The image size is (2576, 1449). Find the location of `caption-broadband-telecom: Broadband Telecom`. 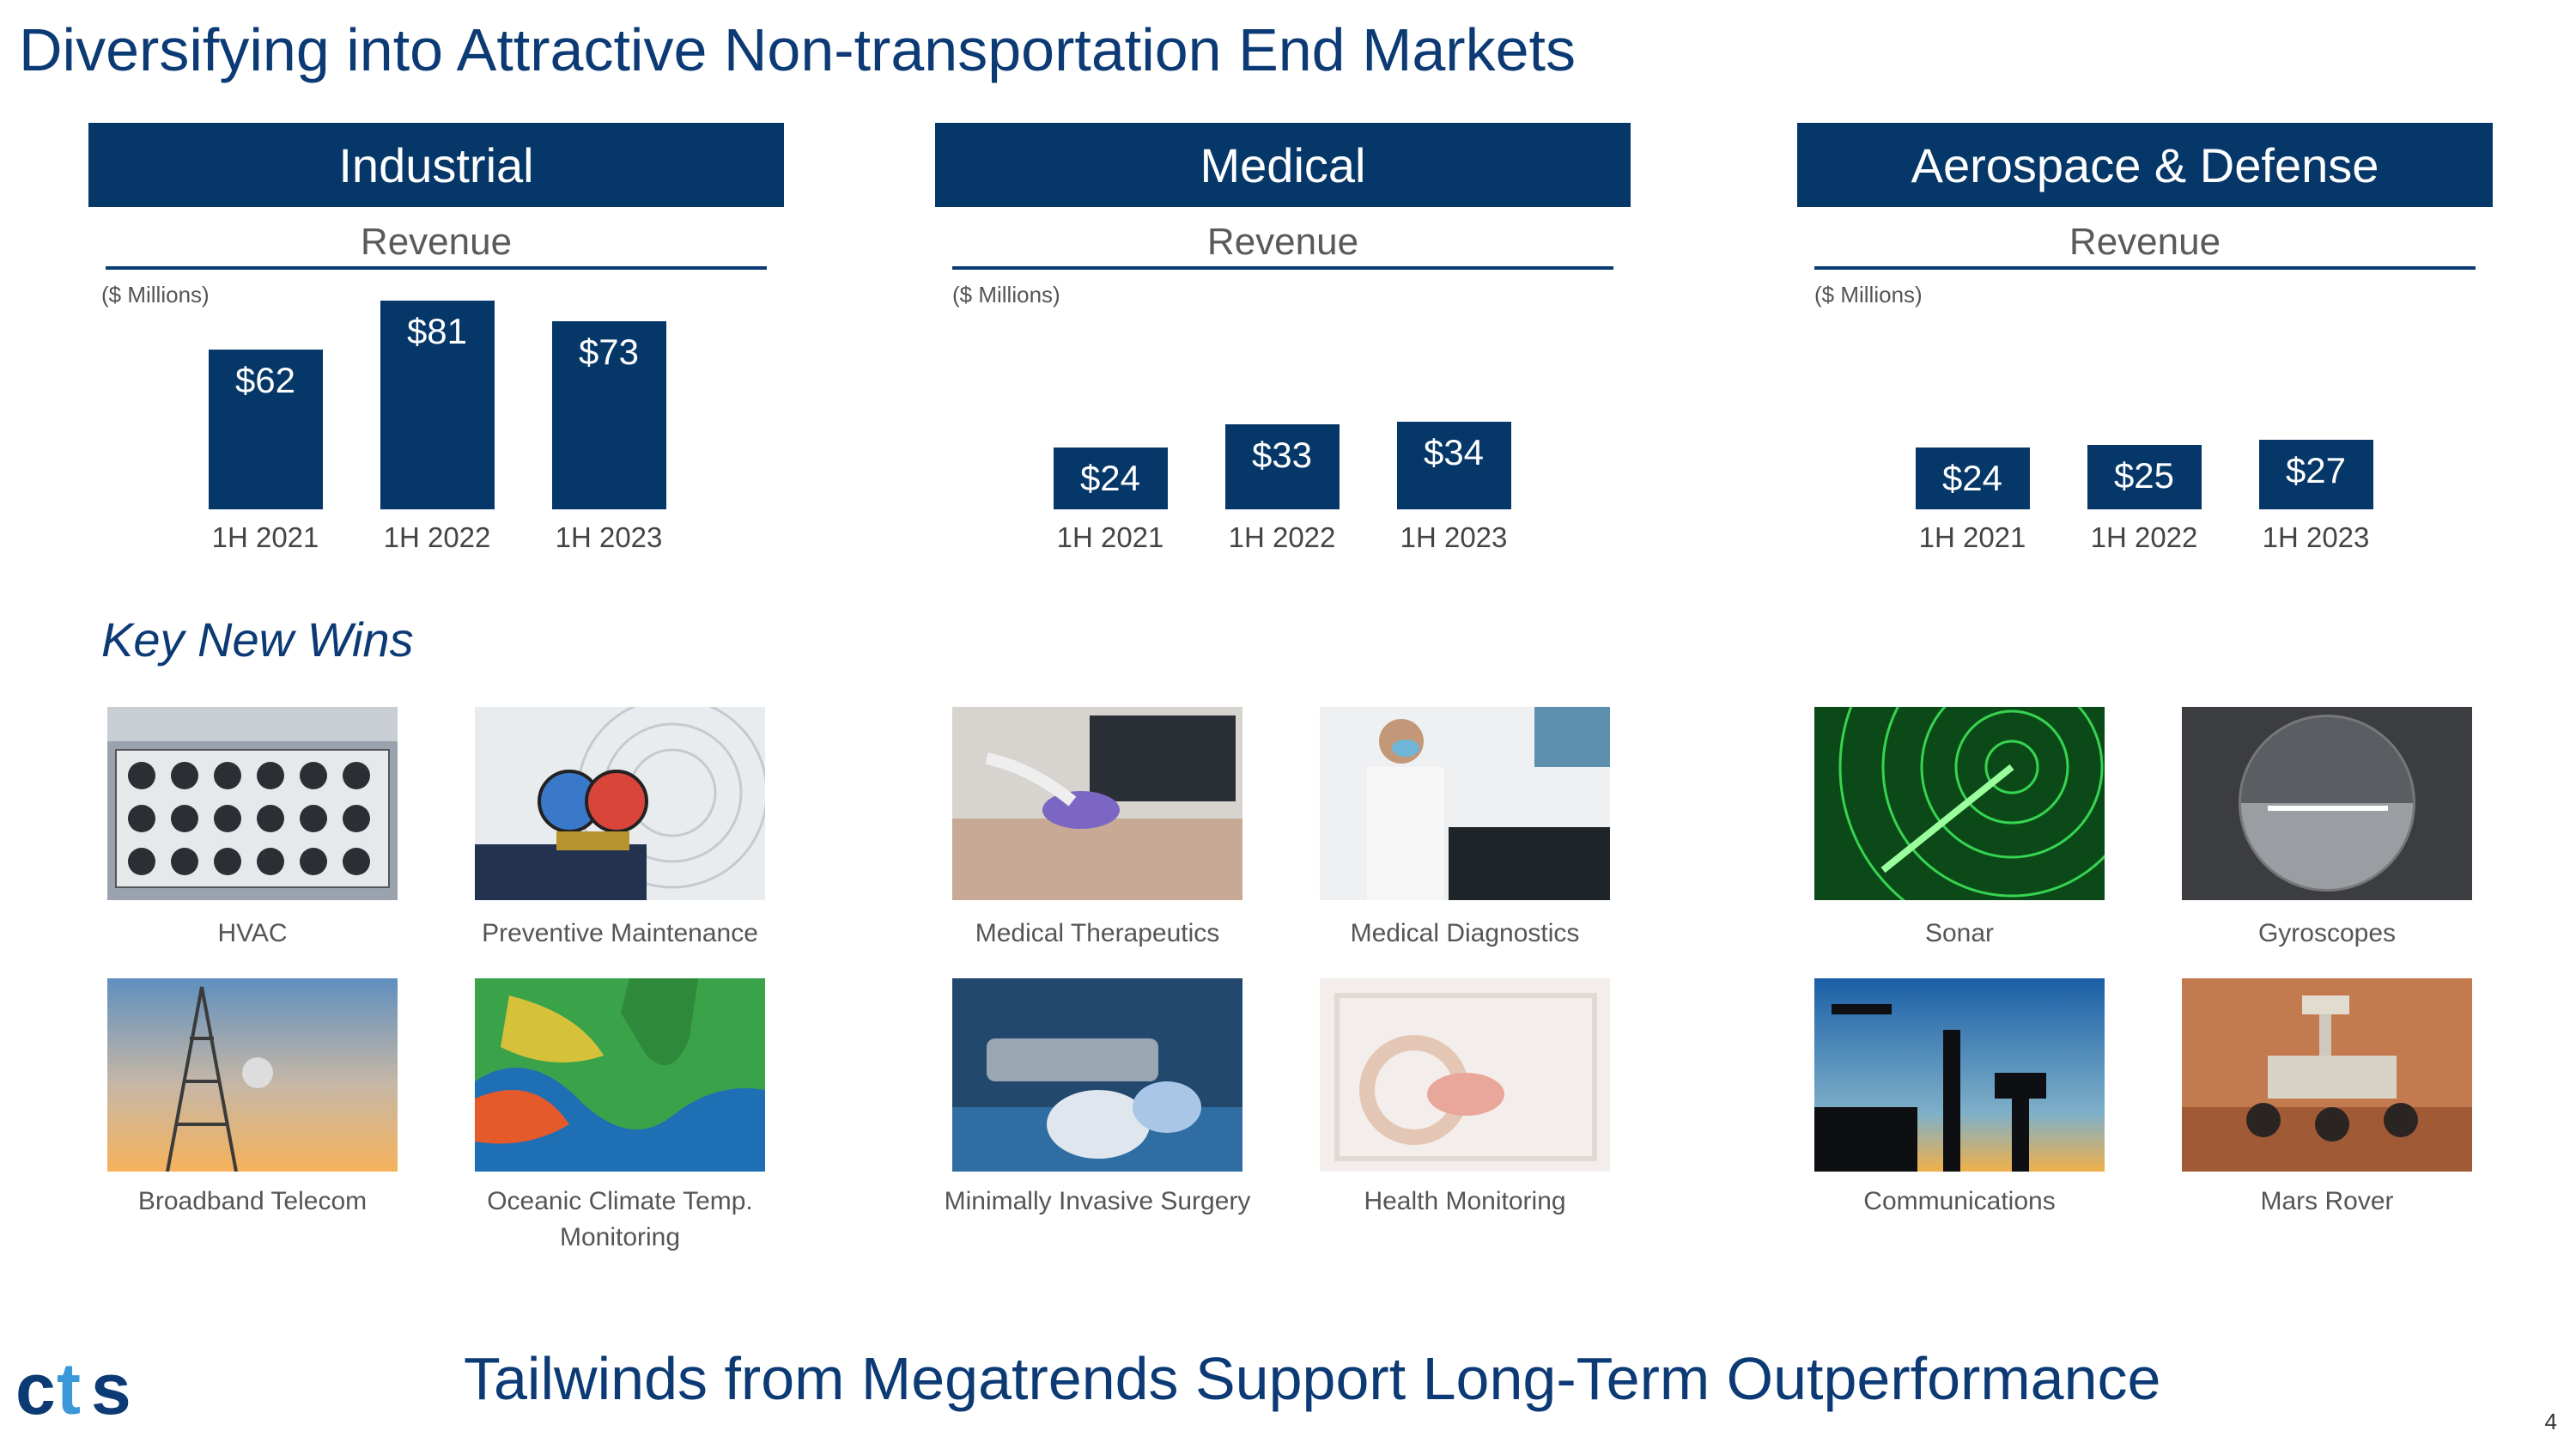

caption-broadband-telecom: Broadband Telecom is located at coordinates (252, 1201).